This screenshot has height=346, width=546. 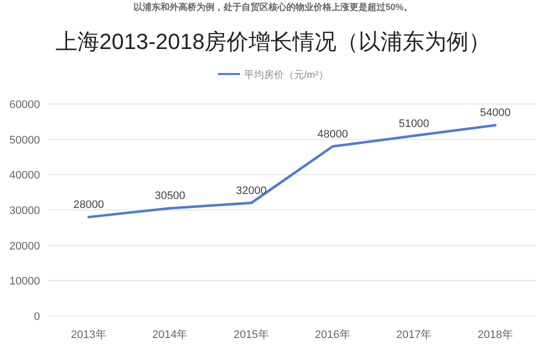 What do you see at coordinates (273, 41) in the screenshot?
I see `chart-title: 上海2013-2018房价增长情况（以浦东为例）` at bounding box center [273, 41].